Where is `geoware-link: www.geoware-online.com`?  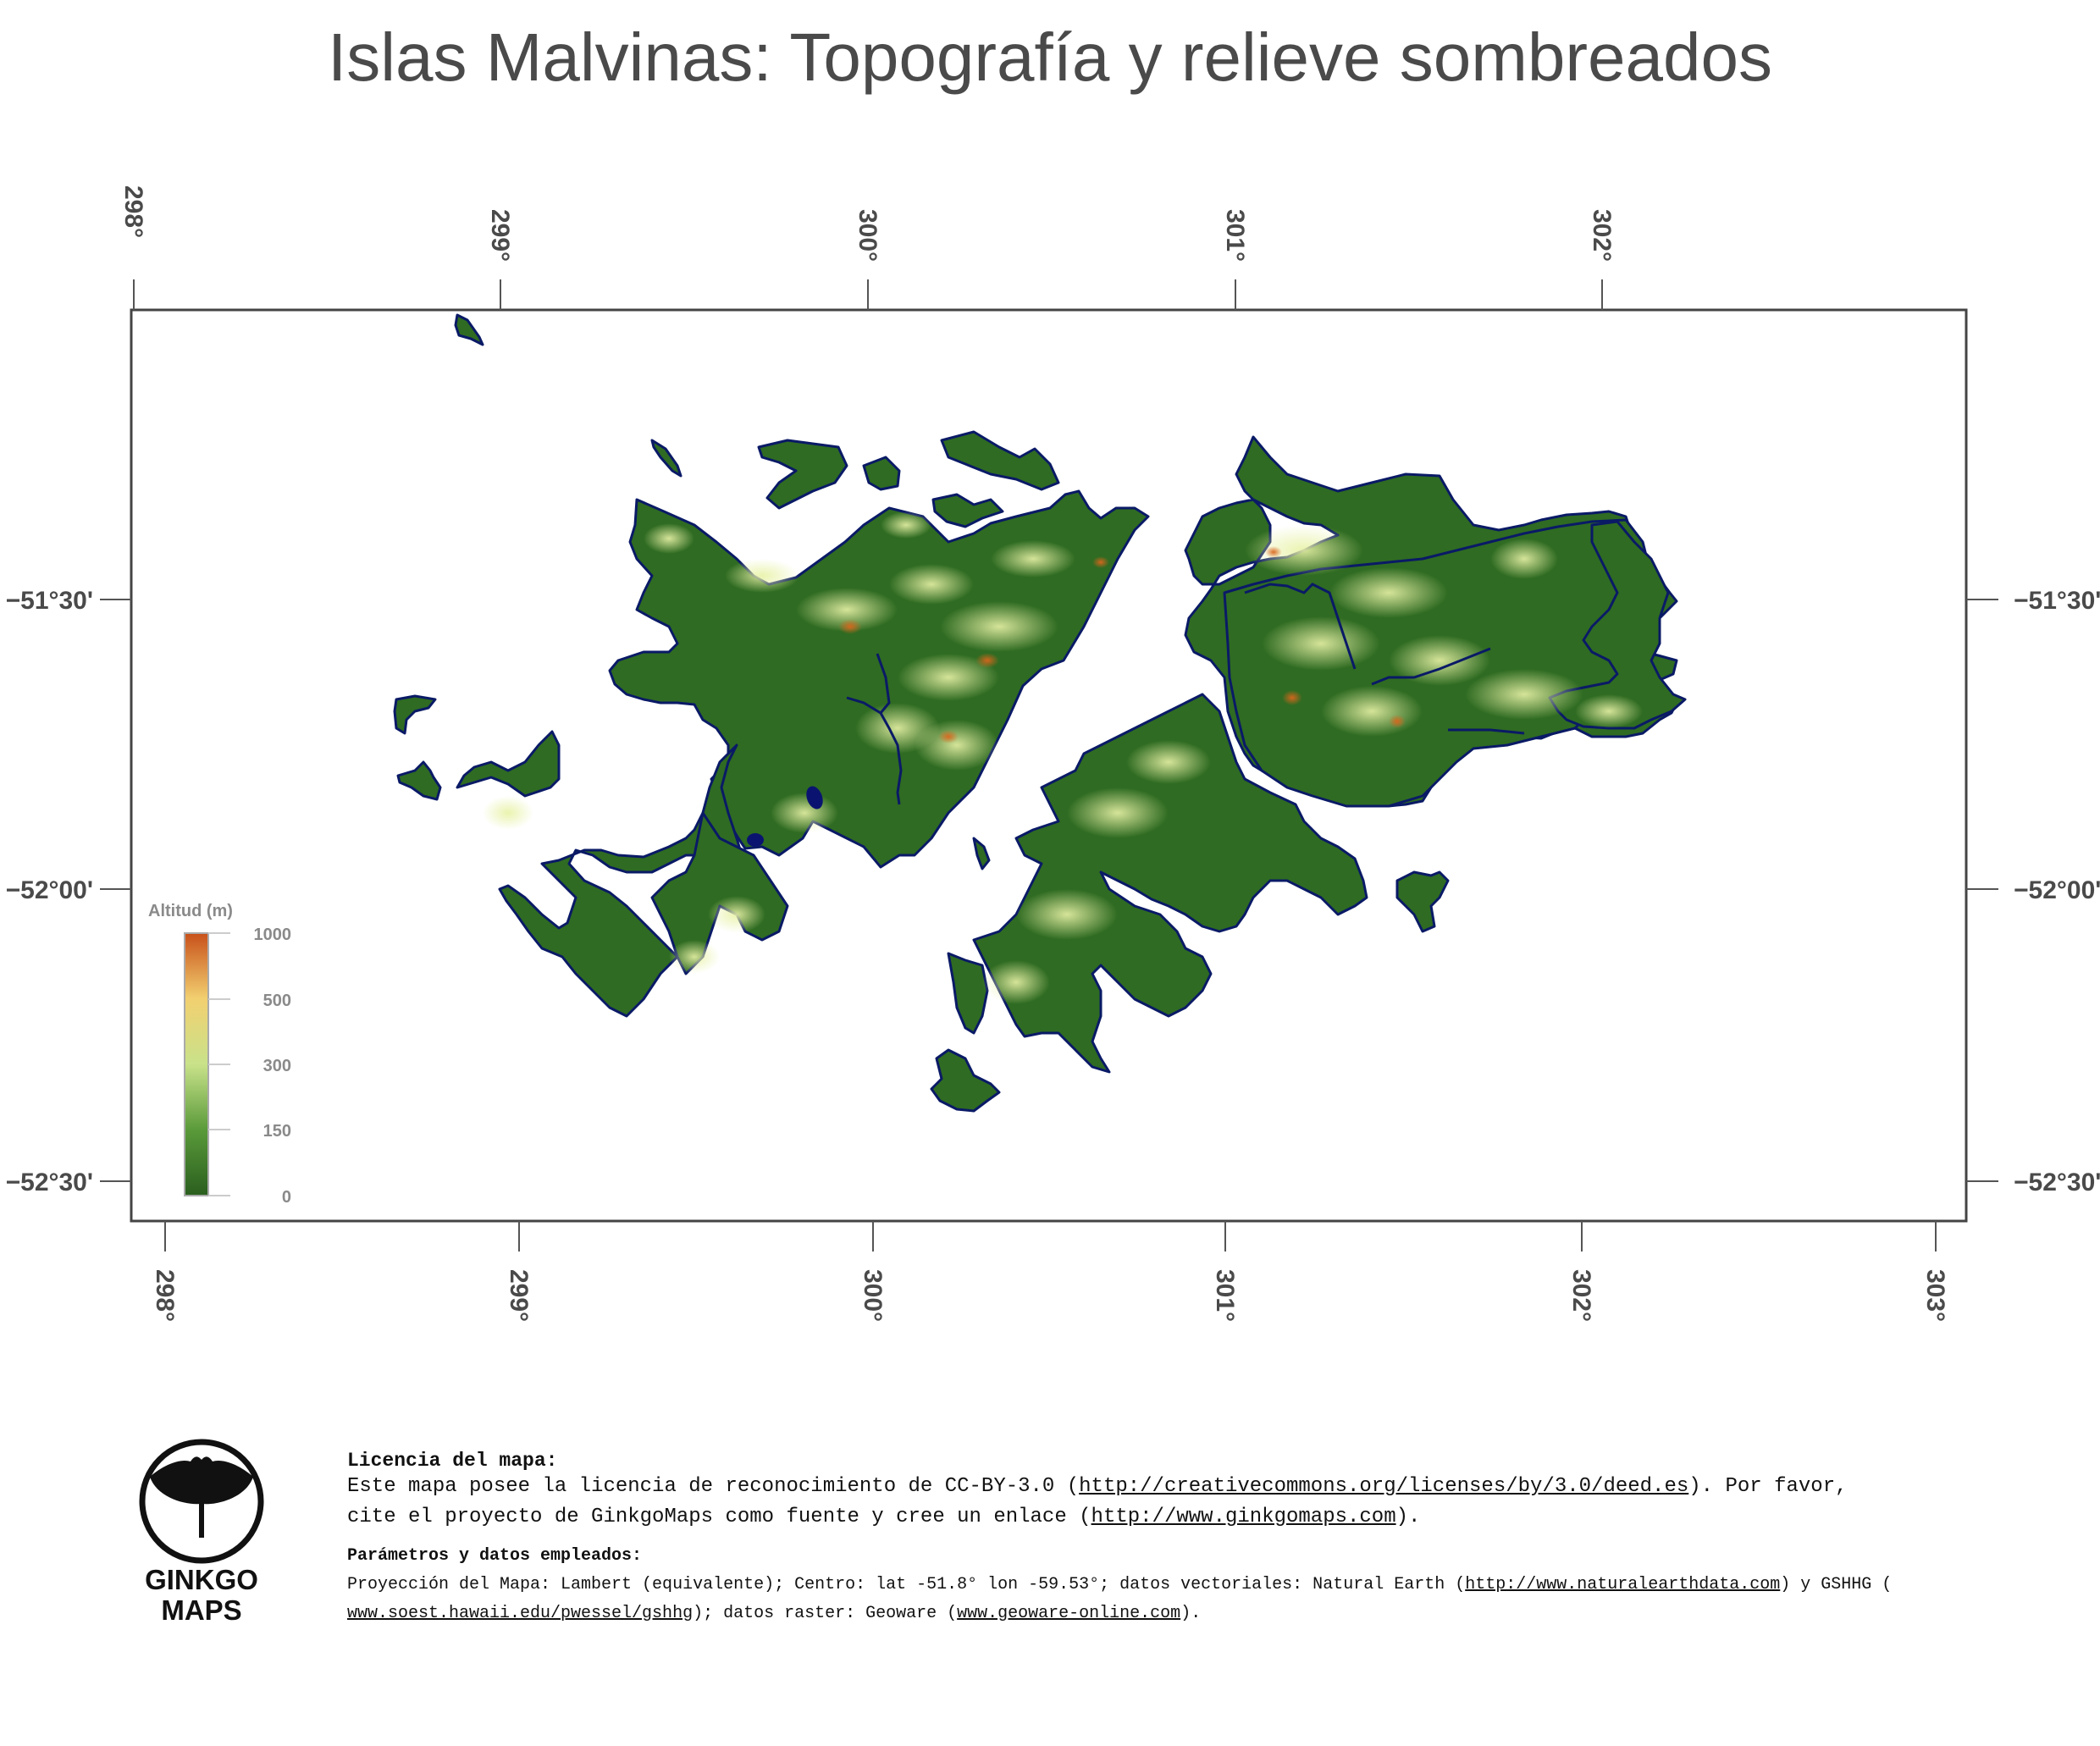
geoware-link: www.geoware-online.com is located at coordinates (1069, 1613).